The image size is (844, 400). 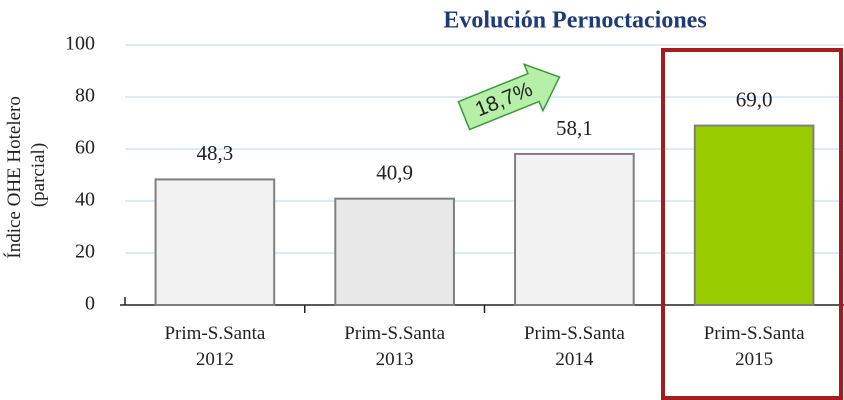 What do you see at coordinates (85, 200) in the screenshot?
I see `y-tick-label: 40` at bounding box center [85, 200].